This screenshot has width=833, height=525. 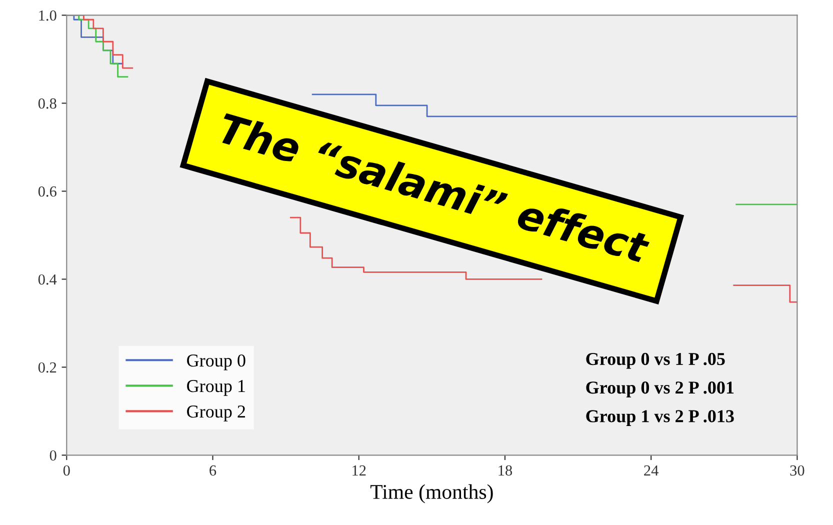 What do you see at coordinates (216, 388) in the screenshot?
I see `legend-label: Group 1` at bounding box center [216, 388].